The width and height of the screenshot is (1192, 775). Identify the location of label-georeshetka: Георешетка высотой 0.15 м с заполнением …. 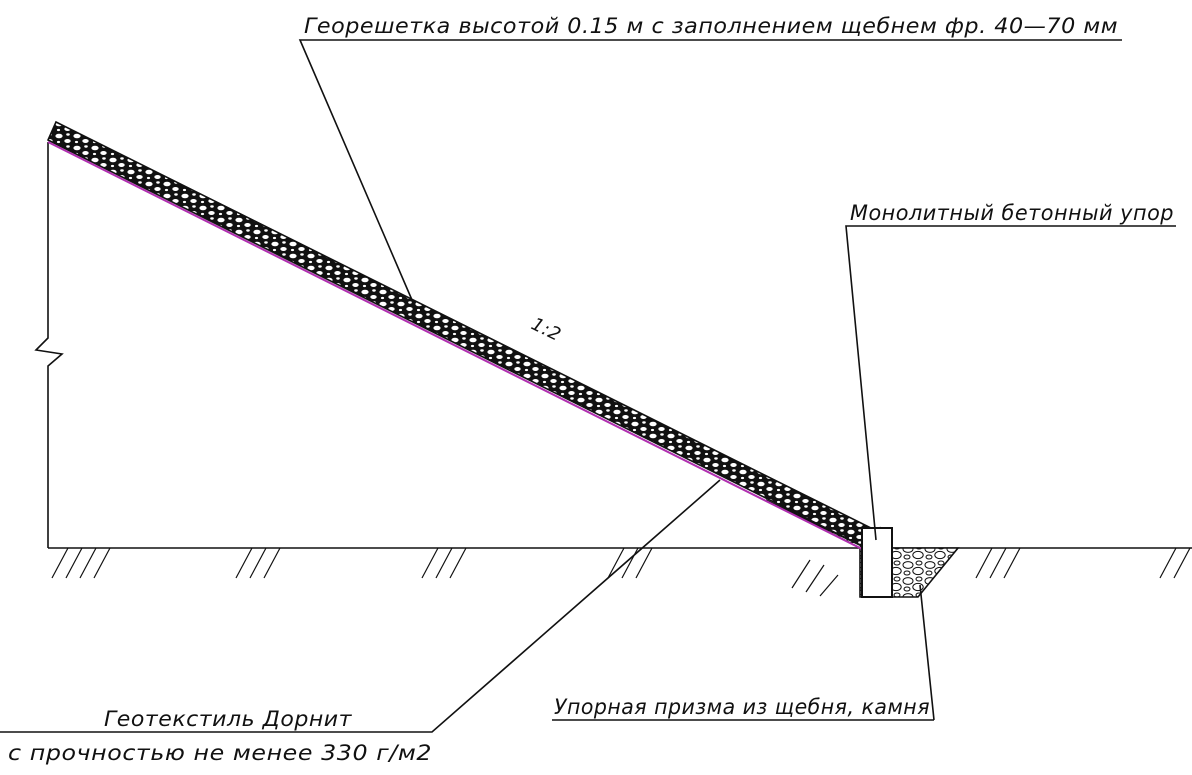
(711, 26).